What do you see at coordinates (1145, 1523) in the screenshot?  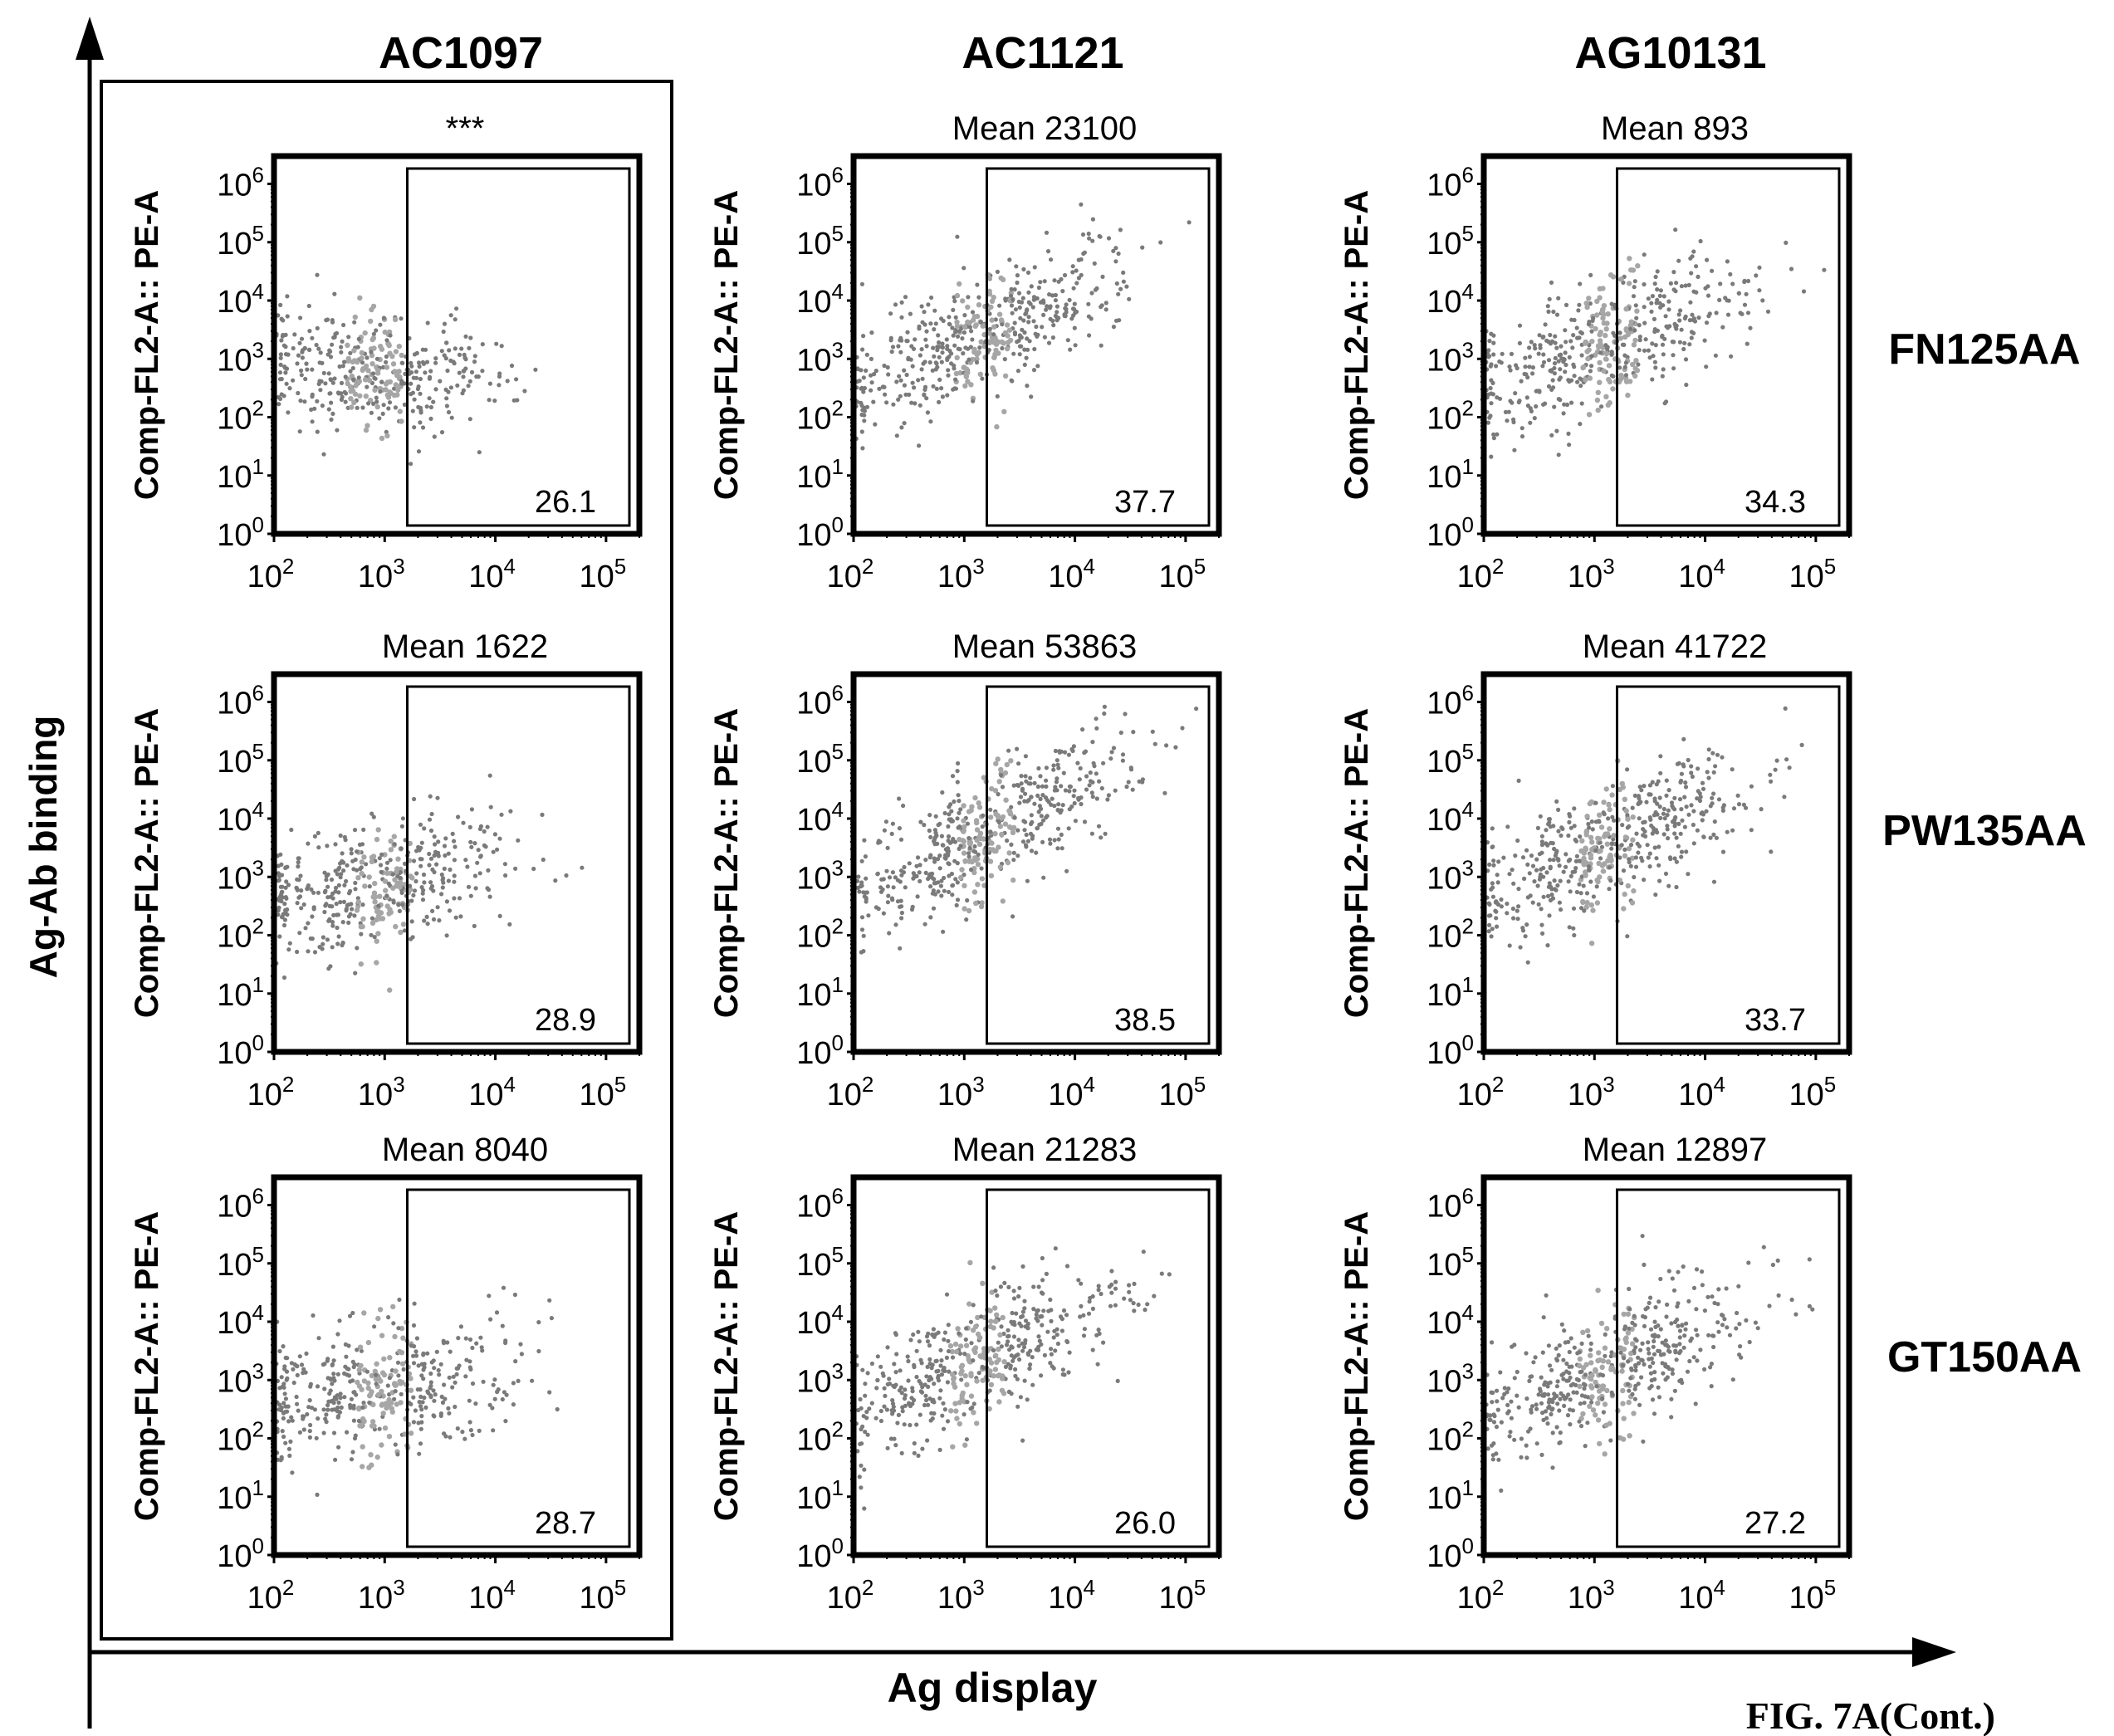 I see `gate-percentage: 26.0` at bounding box center [1145, 1523].